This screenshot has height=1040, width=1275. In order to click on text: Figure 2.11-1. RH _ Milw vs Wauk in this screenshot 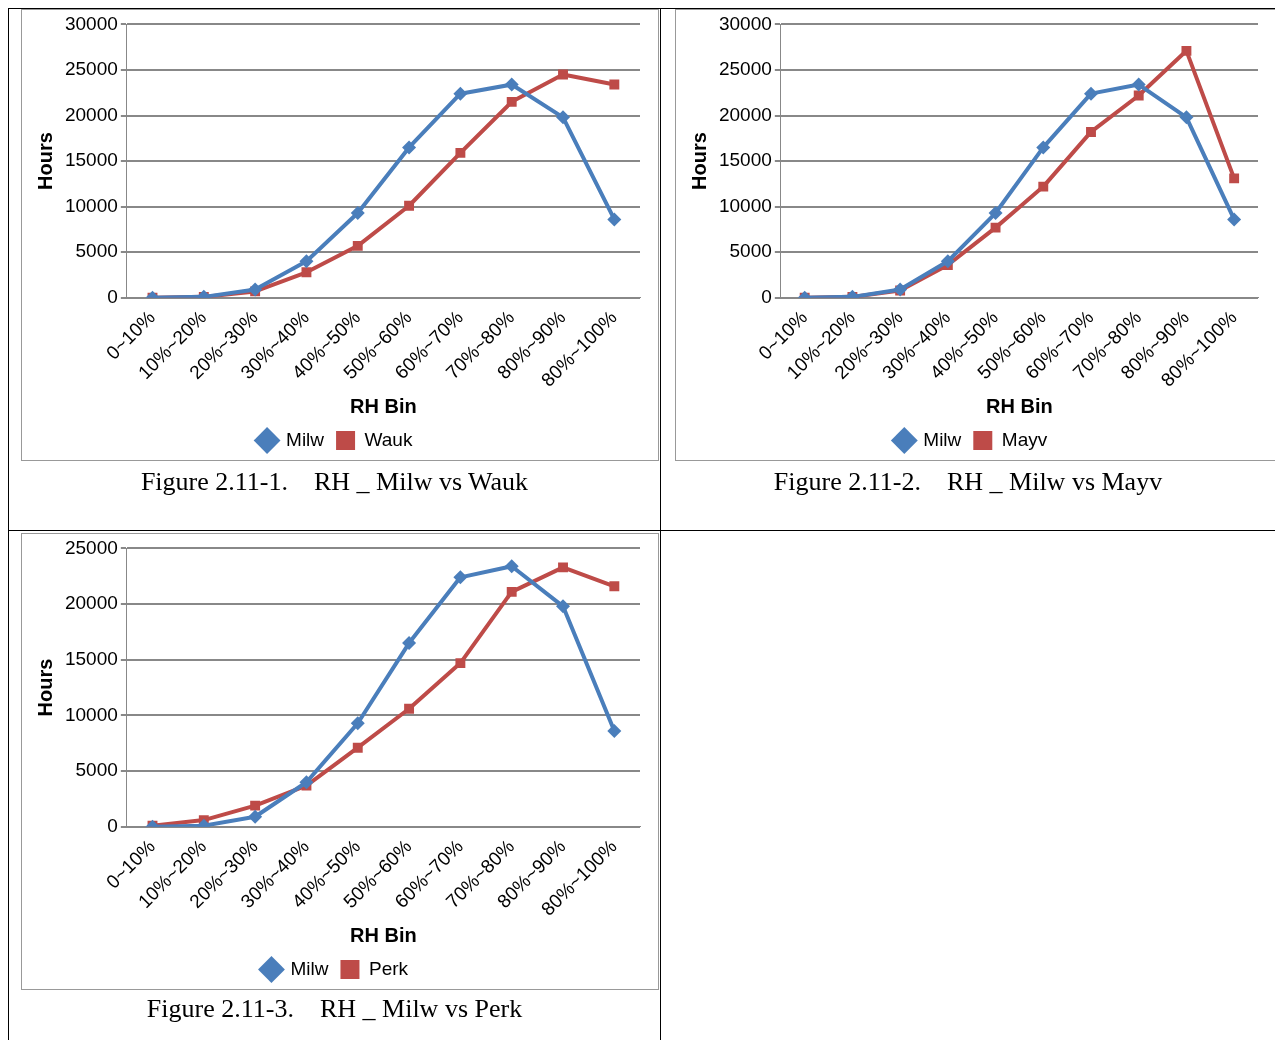, I will do `click(334, 482)`.